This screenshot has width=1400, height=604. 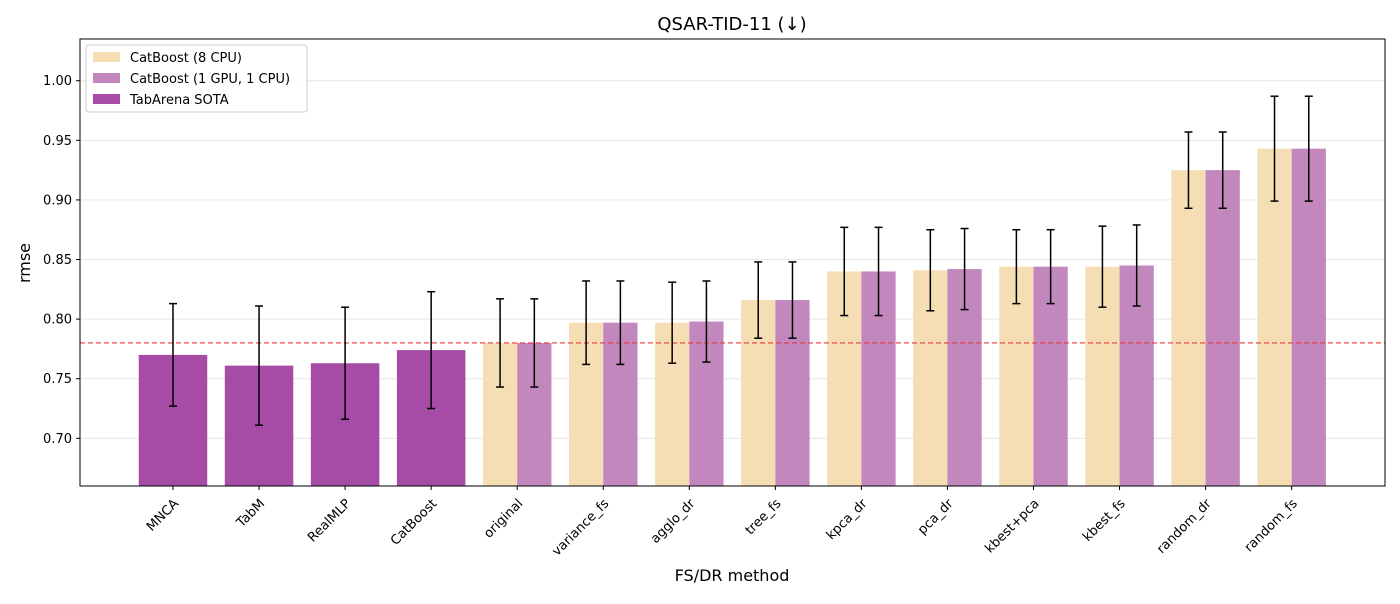 I want to click on y-tick-label-2: 0.80, so click(x=57, y=320).